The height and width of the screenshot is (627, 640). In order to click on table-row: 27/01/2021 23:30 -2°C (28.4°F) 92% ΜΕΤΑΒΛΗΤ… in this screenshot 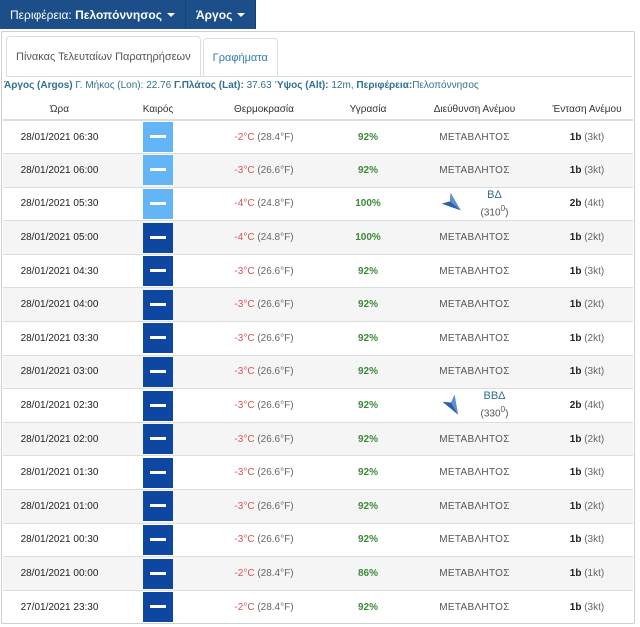, I will do `click(318, 606)`.